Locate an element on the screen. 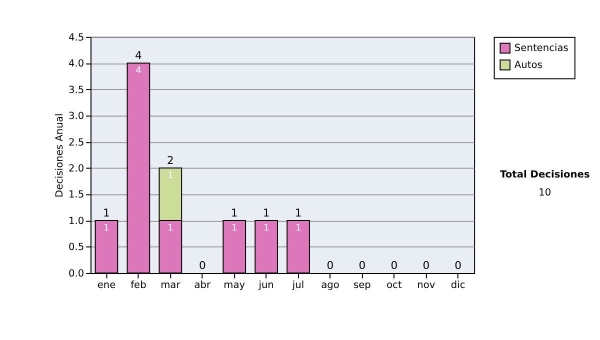 This screenshot has height=340, width=600. y-tick-label: 2.5 is located at coordinates (76, 142).